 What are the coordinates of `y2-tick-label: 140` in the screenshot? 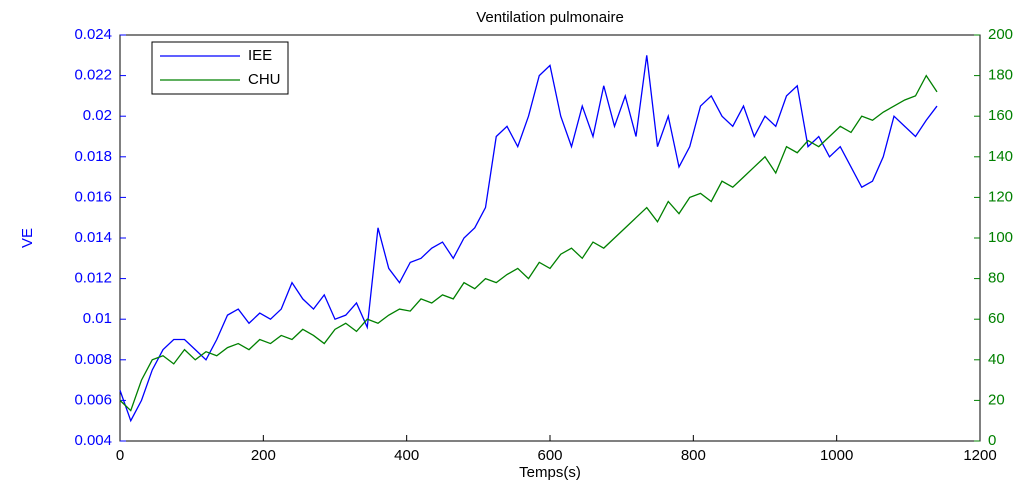 It's located at (1000, 156).